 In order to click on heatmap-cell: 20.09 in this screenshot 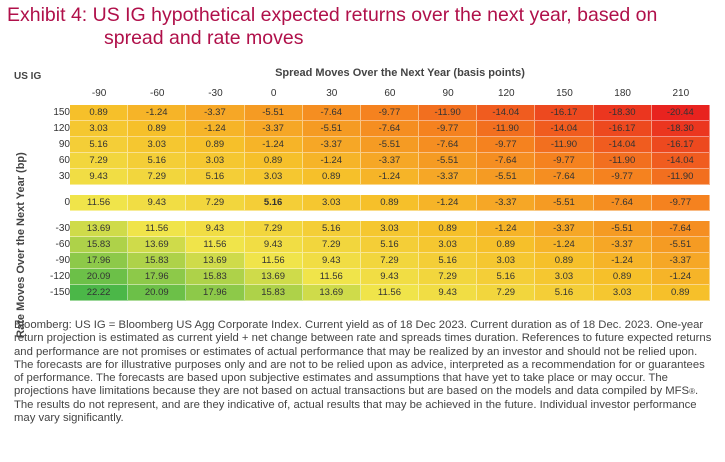, I will do `click(157, 293)`.